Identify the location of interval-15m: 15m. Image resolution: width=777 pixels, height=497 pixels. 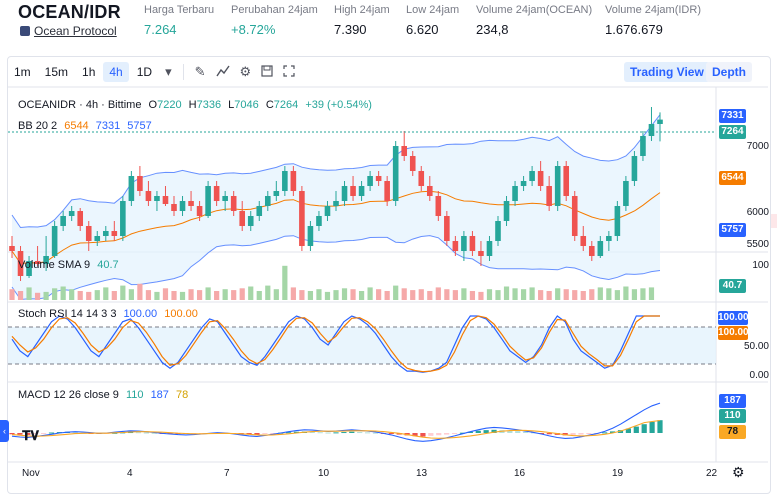
(56, 72).